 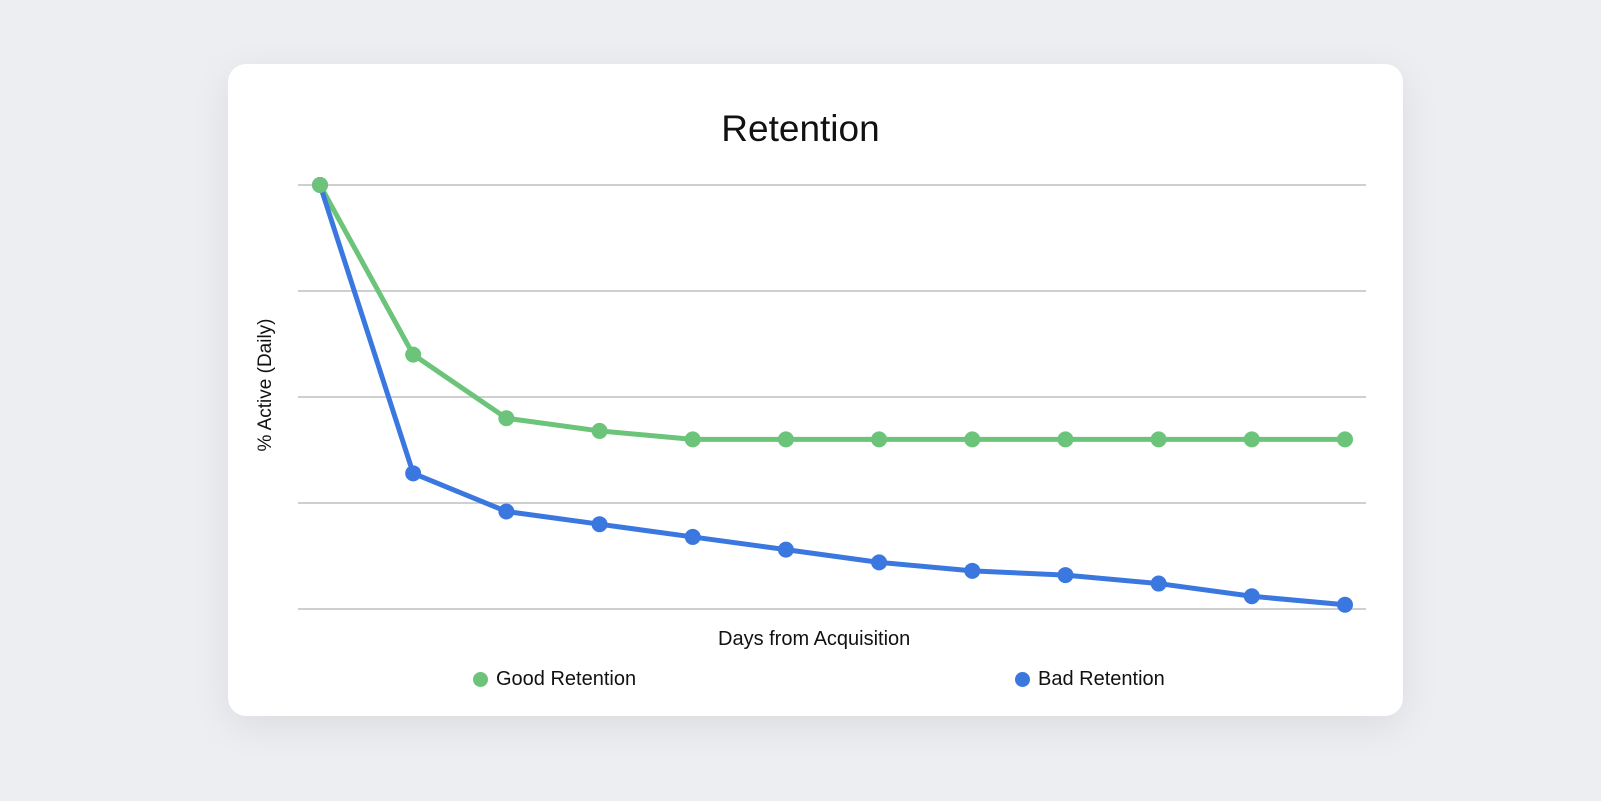 What do you see at coordinates (814, 639) in the screenshot?
I see `x-axis-label: Days from Acquisition` at bounding box center [814, 639].